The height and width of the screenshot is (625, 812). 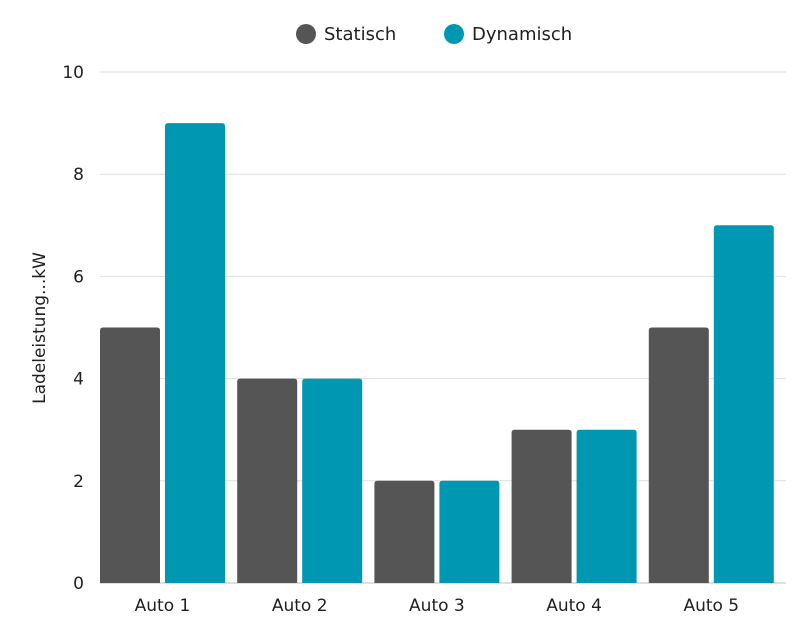 What do you see at coordinates (434, 34) in the screenshot?
I see `legend: Statisch Dynamisch` at bounding box center [434, 34].